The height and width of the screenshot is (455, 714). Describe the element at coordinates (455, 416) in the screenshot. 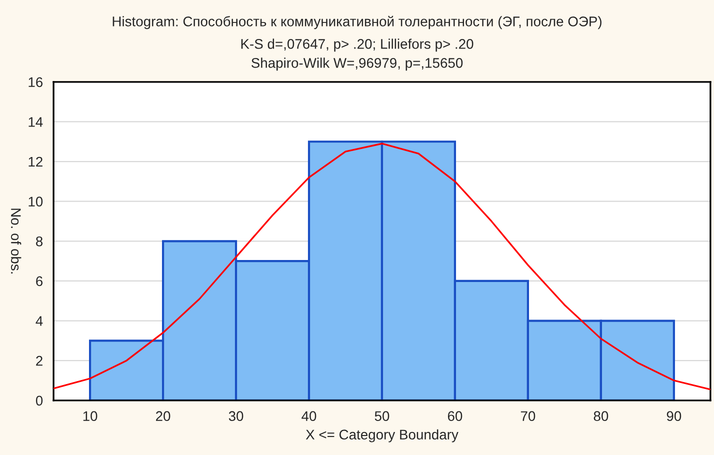

I see `x-tick-label: 60` at that location.